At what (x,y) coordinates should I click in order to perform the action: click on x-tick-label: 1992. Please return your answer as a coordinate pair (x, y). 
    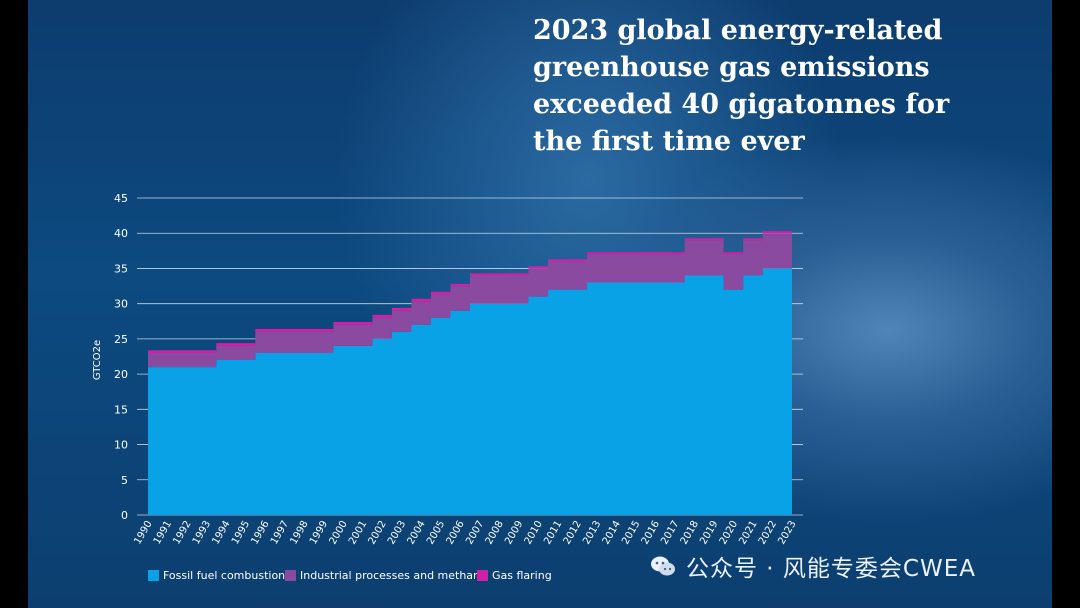
    Looking at the image, I should click on (182, 533).